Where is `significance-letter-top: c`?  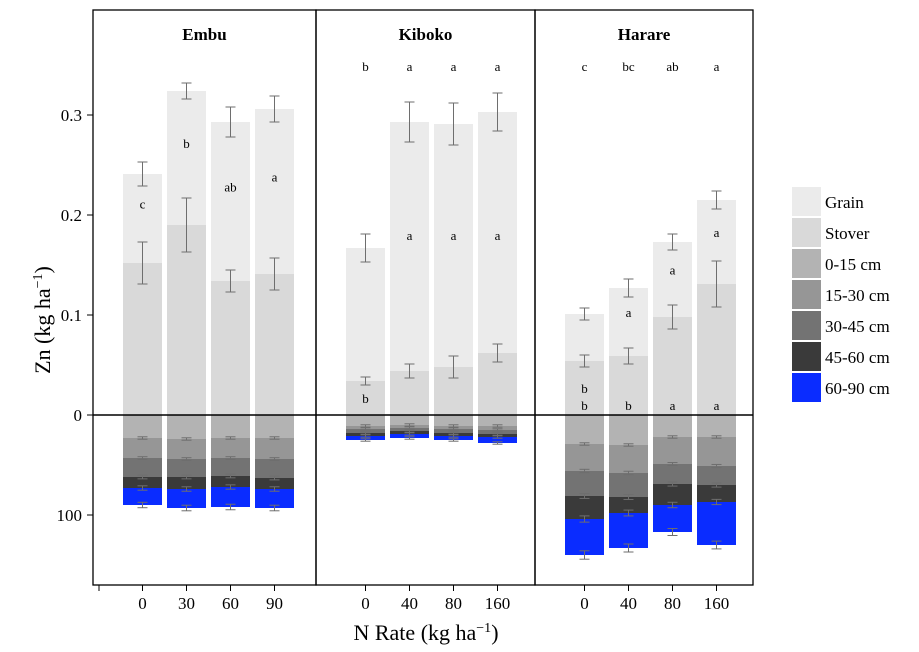 significance-letter-top: c is located at coordinates (585, 66).